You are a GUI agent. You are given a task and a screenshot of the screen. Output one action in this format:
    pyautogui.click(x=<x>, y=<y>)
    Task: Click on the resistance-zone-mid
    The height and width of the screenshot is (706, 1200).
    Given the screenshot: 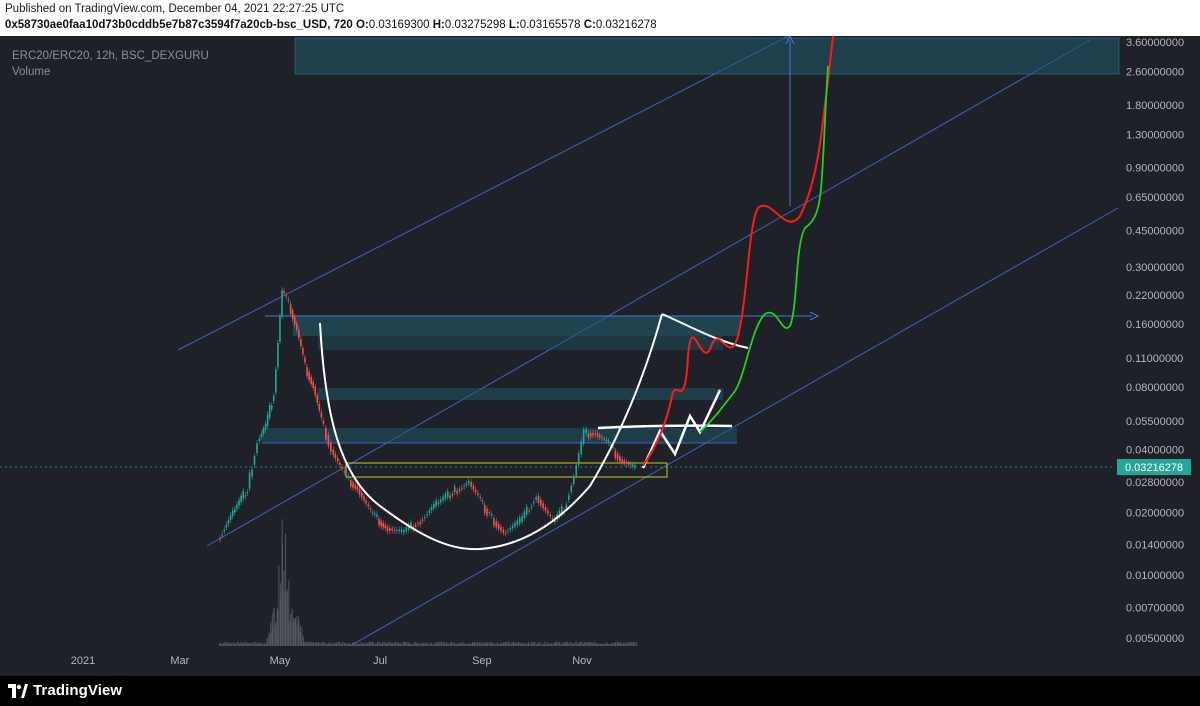 What is the action you would take?
    pyautogui.click(x=520, y=343)
    